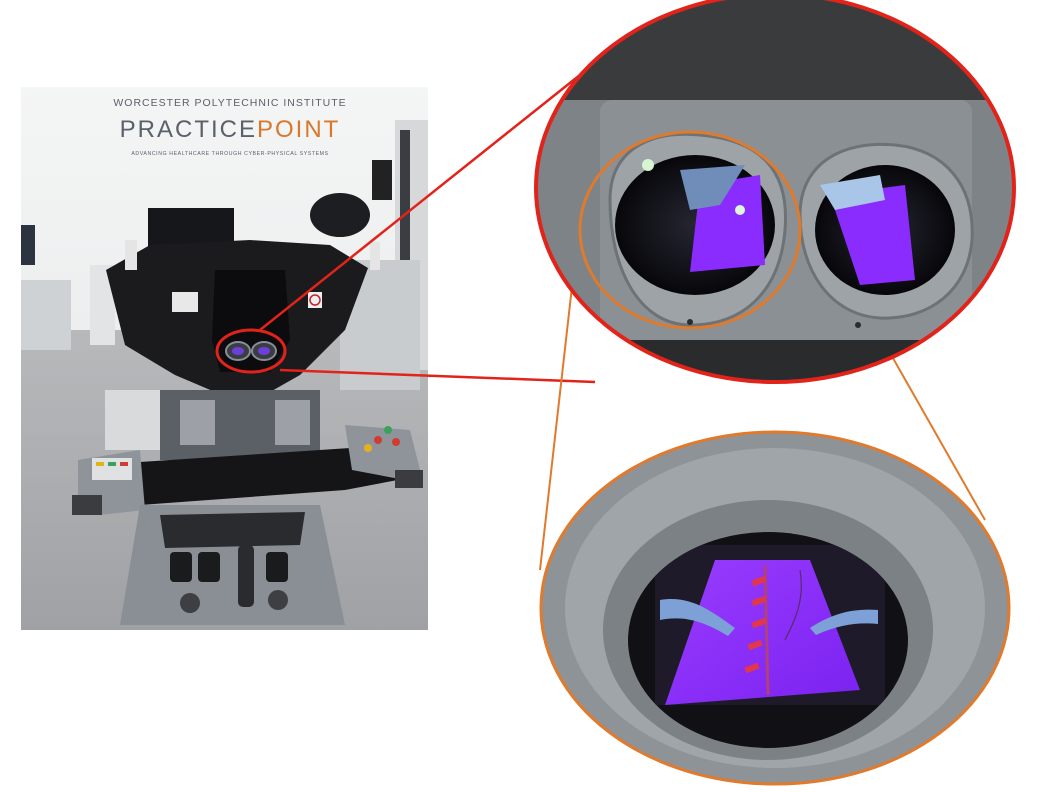  What do you see at coordinates (188, 129) in the screenshot?
I see `brand-practice-text: PRACTICE` at bounding box center [188, 129].